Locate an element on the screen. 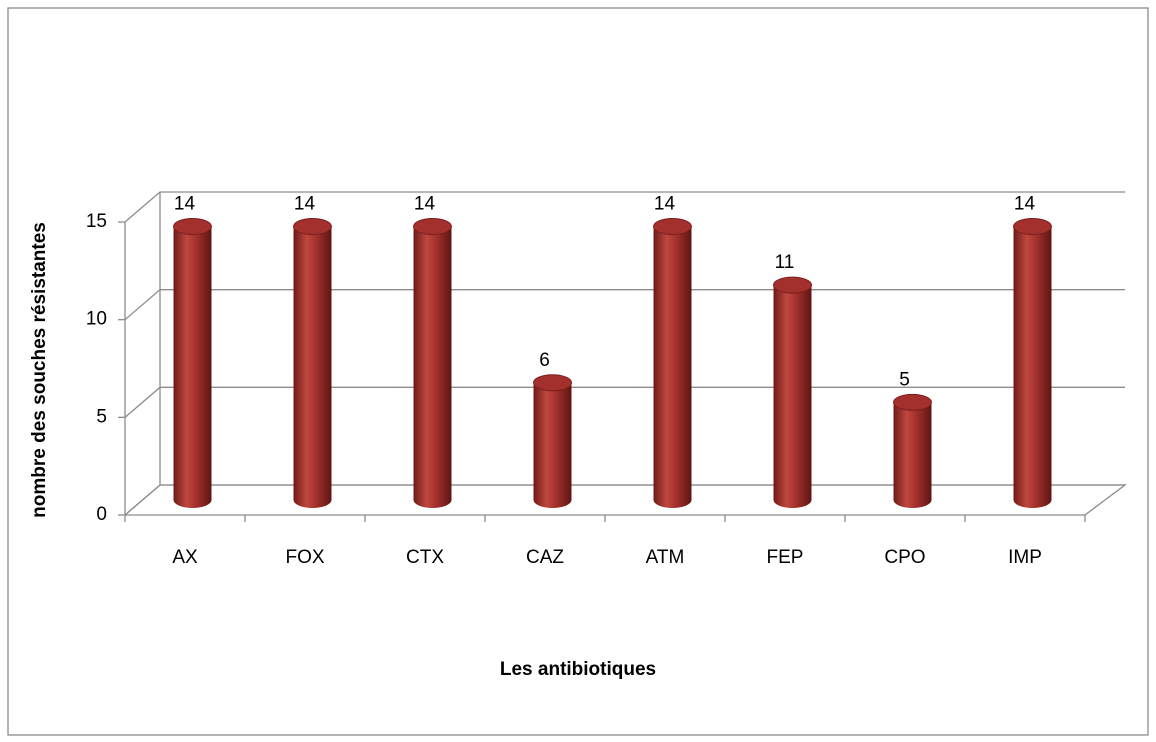 The height and width of the screenshot is (742, 1156). x-tick-label: AX is located at coordinates (185, 557).